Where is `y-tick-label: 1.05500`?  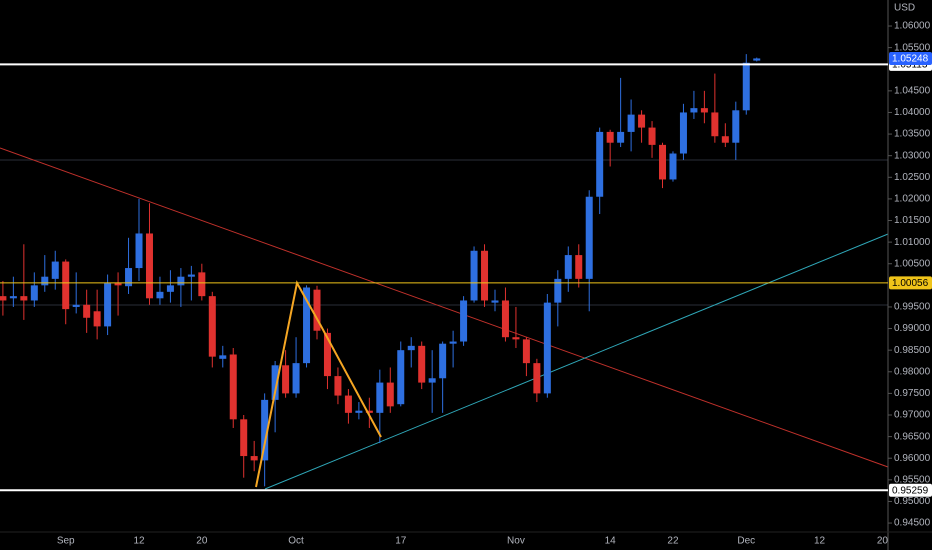 y-tick-label: 1.05500 is located at coordinates (912, 47).